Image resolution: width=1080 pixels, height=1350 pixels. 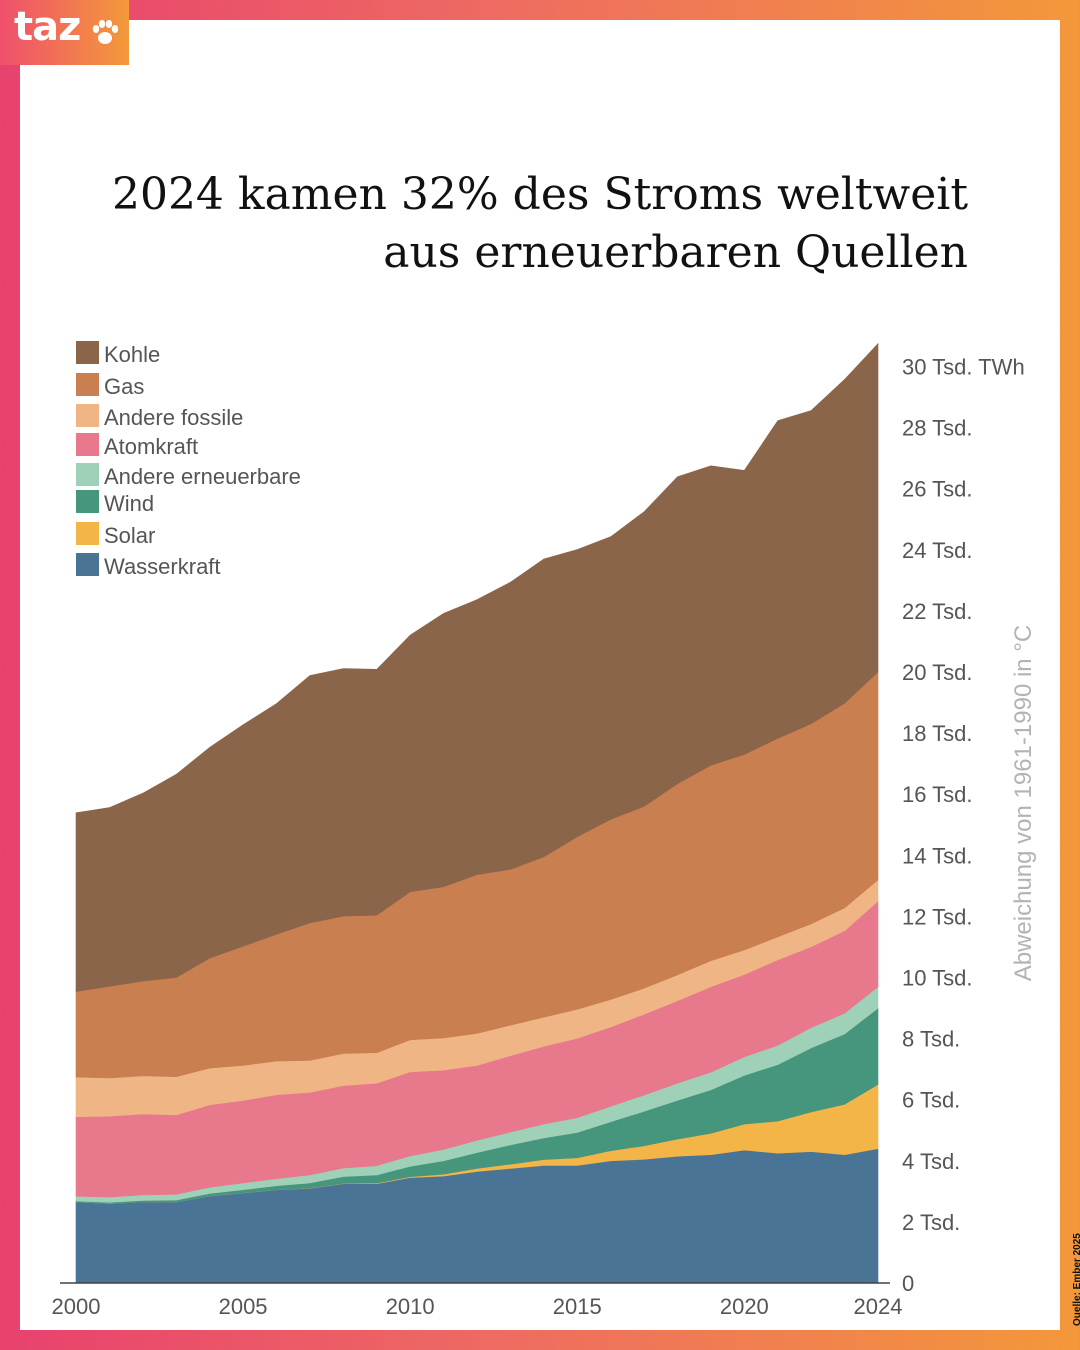 I want to click on legend-swatch-gas, so click(x=87, y=384).